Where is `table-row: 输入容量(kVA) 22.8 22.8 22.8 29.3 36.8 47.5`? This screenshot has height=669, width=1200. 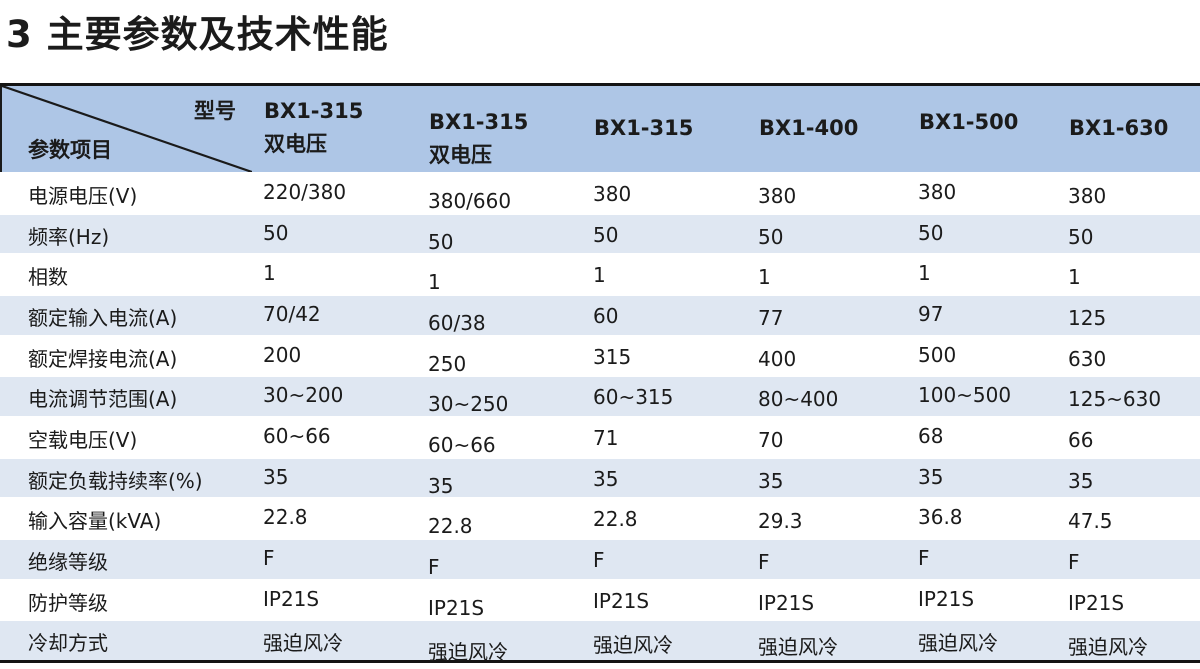
table-row: 输入容量(kVA) 22.8 22.8 22.8 29.3 36.8 47.5 is located at coordinates (600, 517).